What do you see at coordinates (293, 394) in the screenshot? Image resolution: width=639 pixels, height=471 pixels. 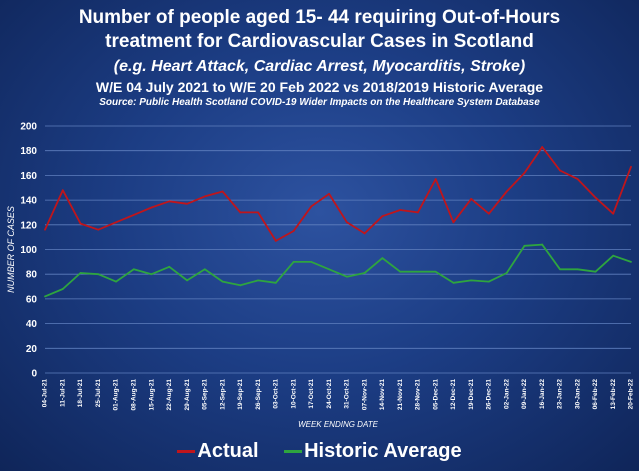 I see `x-tick-label: 10-Oct-21` at bounding box center [293, 394].